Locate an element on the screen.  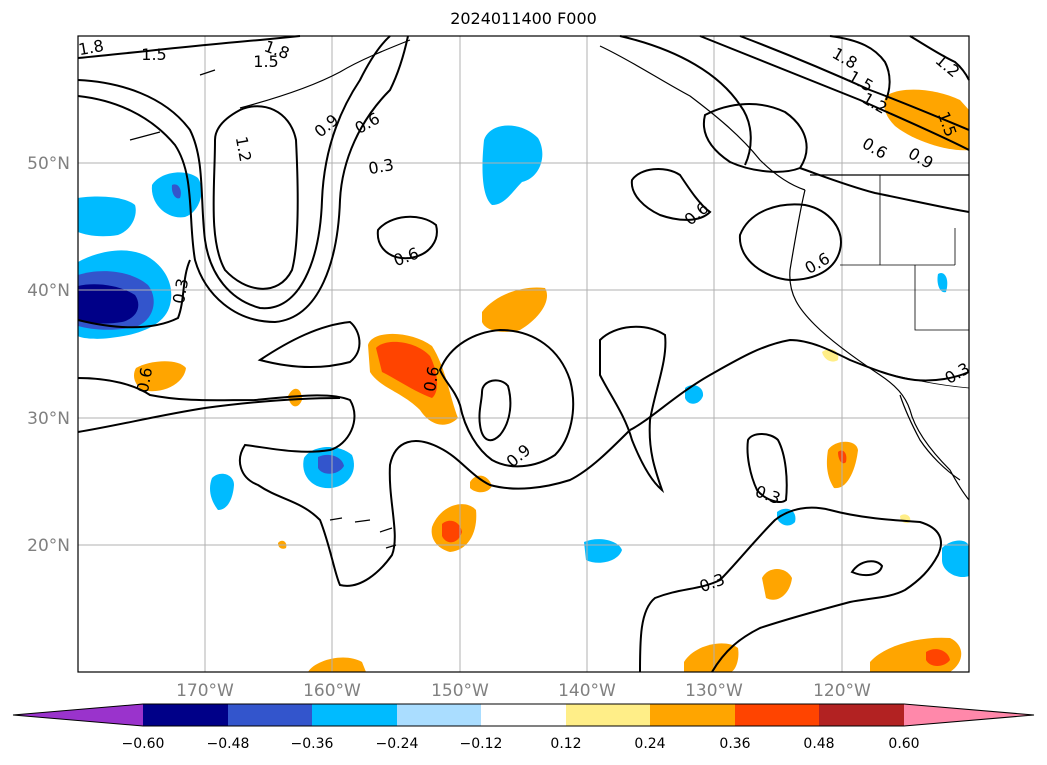
baja-coast is located at coordinates (930, 437).